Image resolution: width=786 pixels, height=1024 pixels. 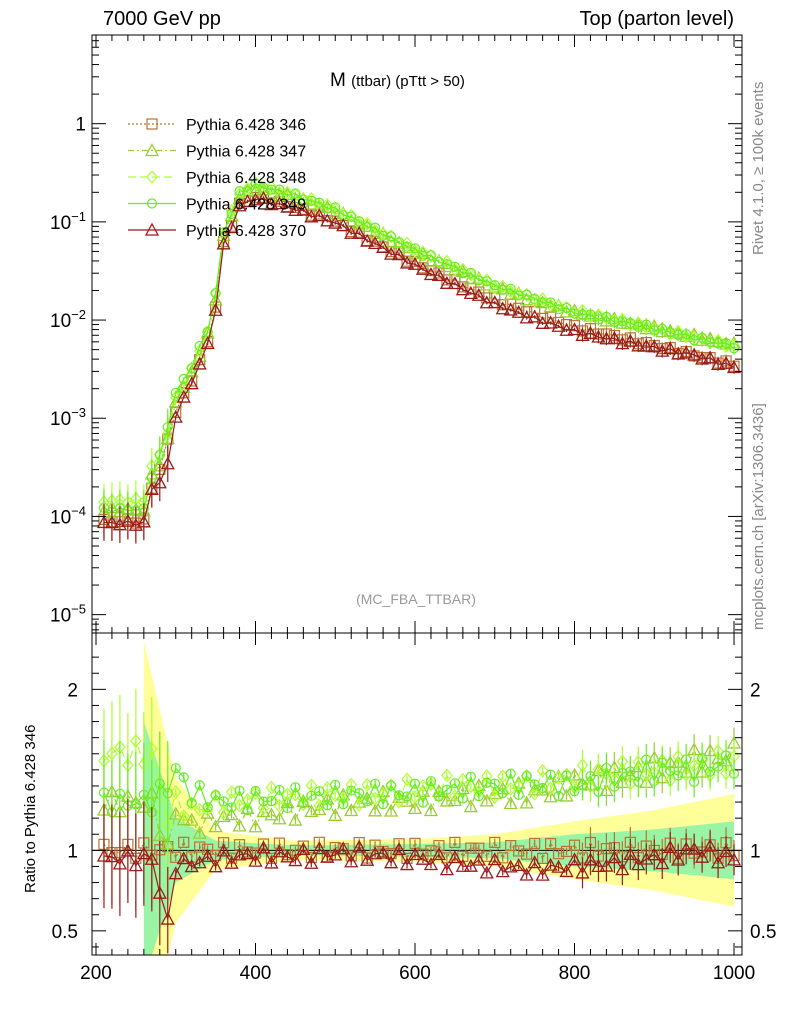 What do you see at coordinates (419, 784) in the screenshot?
I see `ratio-line` at bounding box center [419, 784].